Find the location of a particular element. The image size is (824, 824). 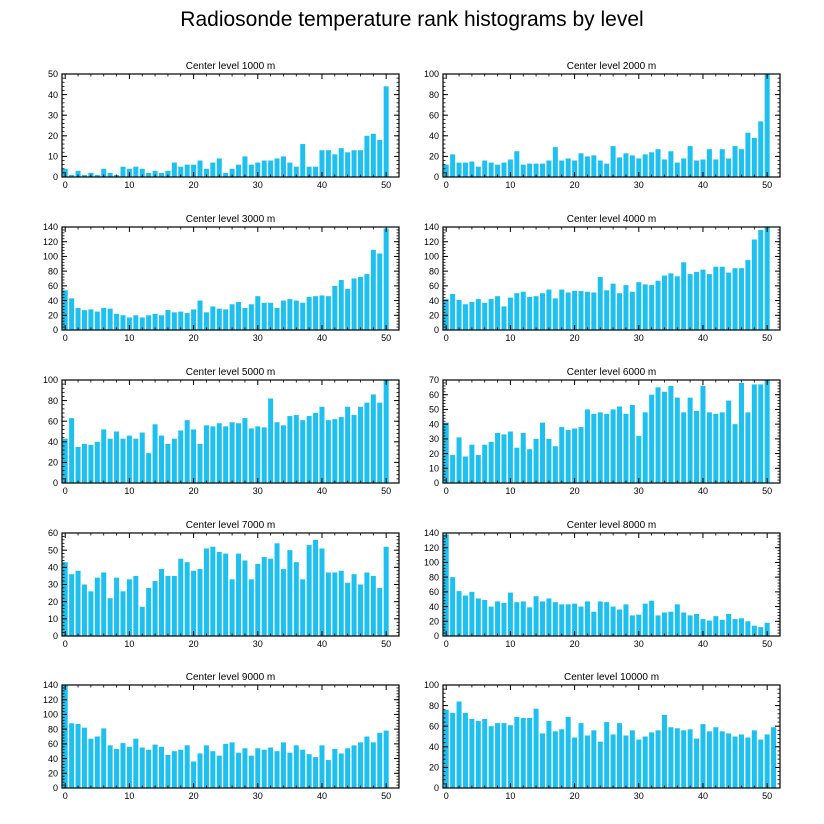

y-tick-label: 10 is located at coordinates (53, 619).